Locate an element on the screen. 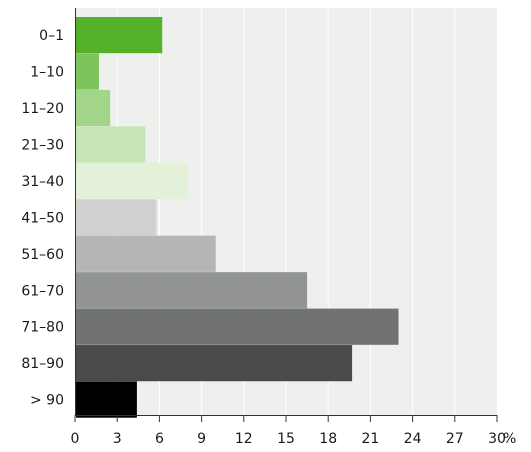 The width and height of the screenshot is (531, 452). category-label: 41–50 is located at coordinates (42, 218).